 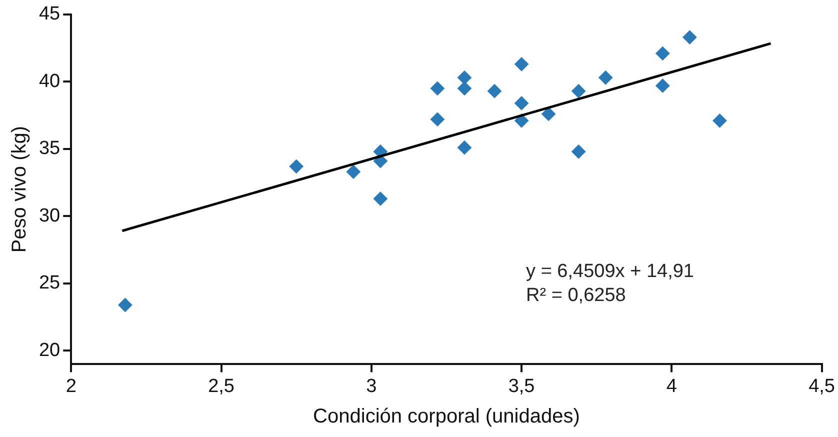 What do you see at coordinates (521, 386) in the screenshot?
I see `x-tick-label: 3,5` at bounding box center [521, 386].